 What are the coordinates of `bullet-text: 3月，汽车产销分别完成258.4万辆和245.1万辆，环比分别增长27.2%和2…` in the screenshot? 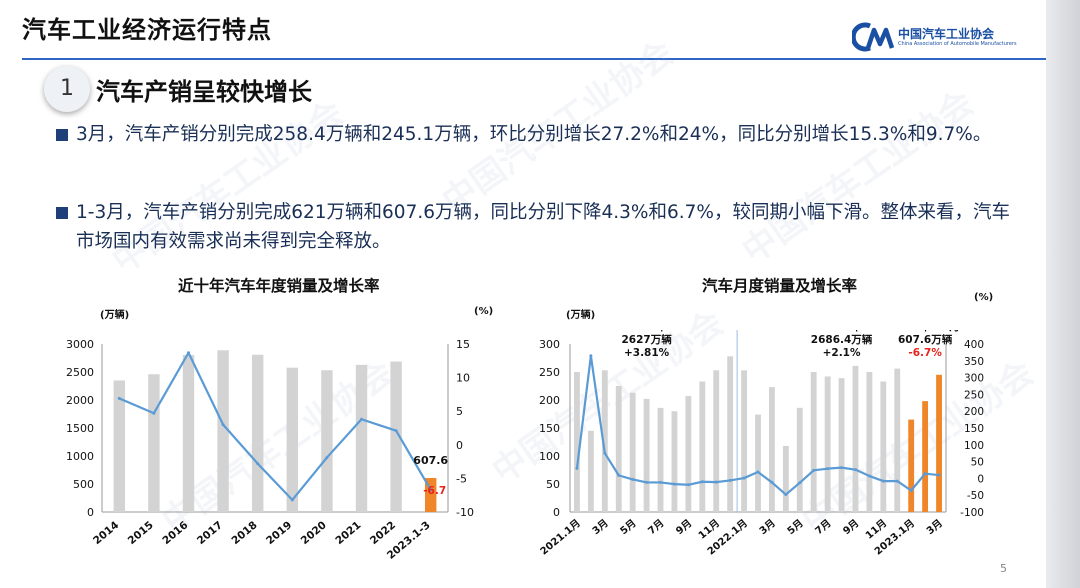 It's located at (534, 134).